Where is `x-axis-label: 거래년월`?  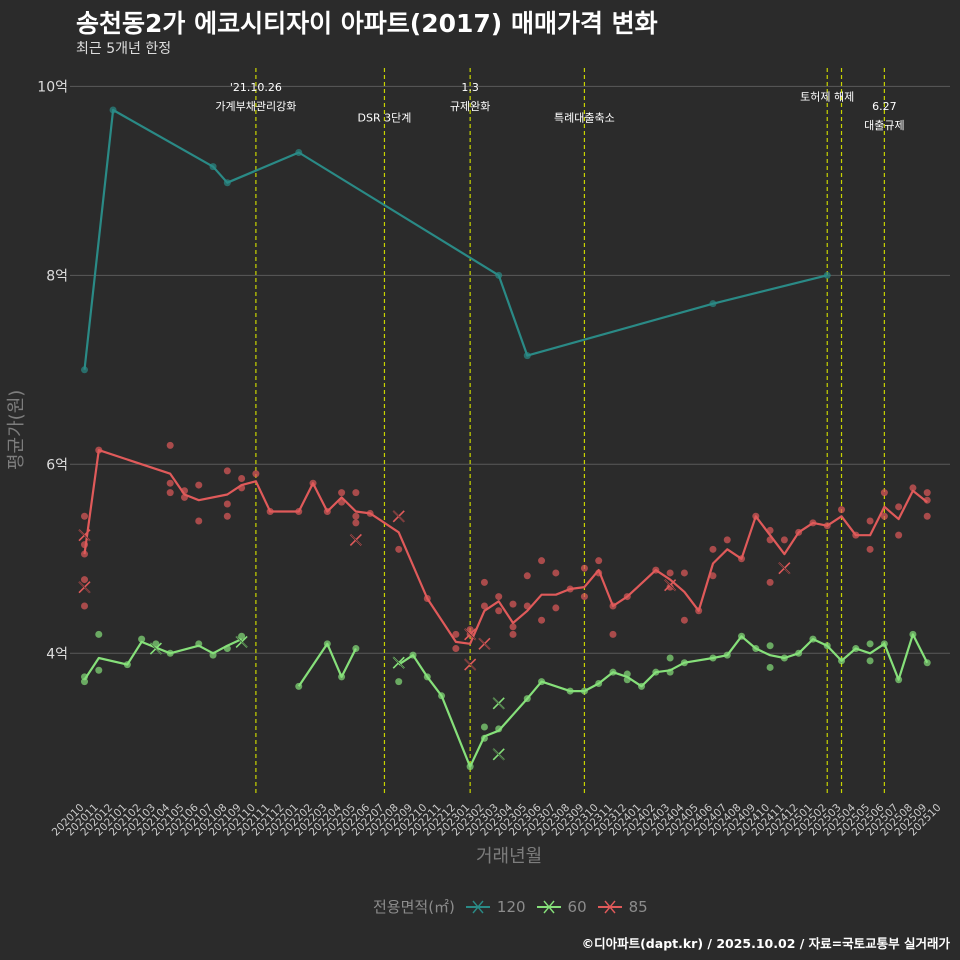
x-axis-label: 거래년월 is located at coordinates (509, 856).